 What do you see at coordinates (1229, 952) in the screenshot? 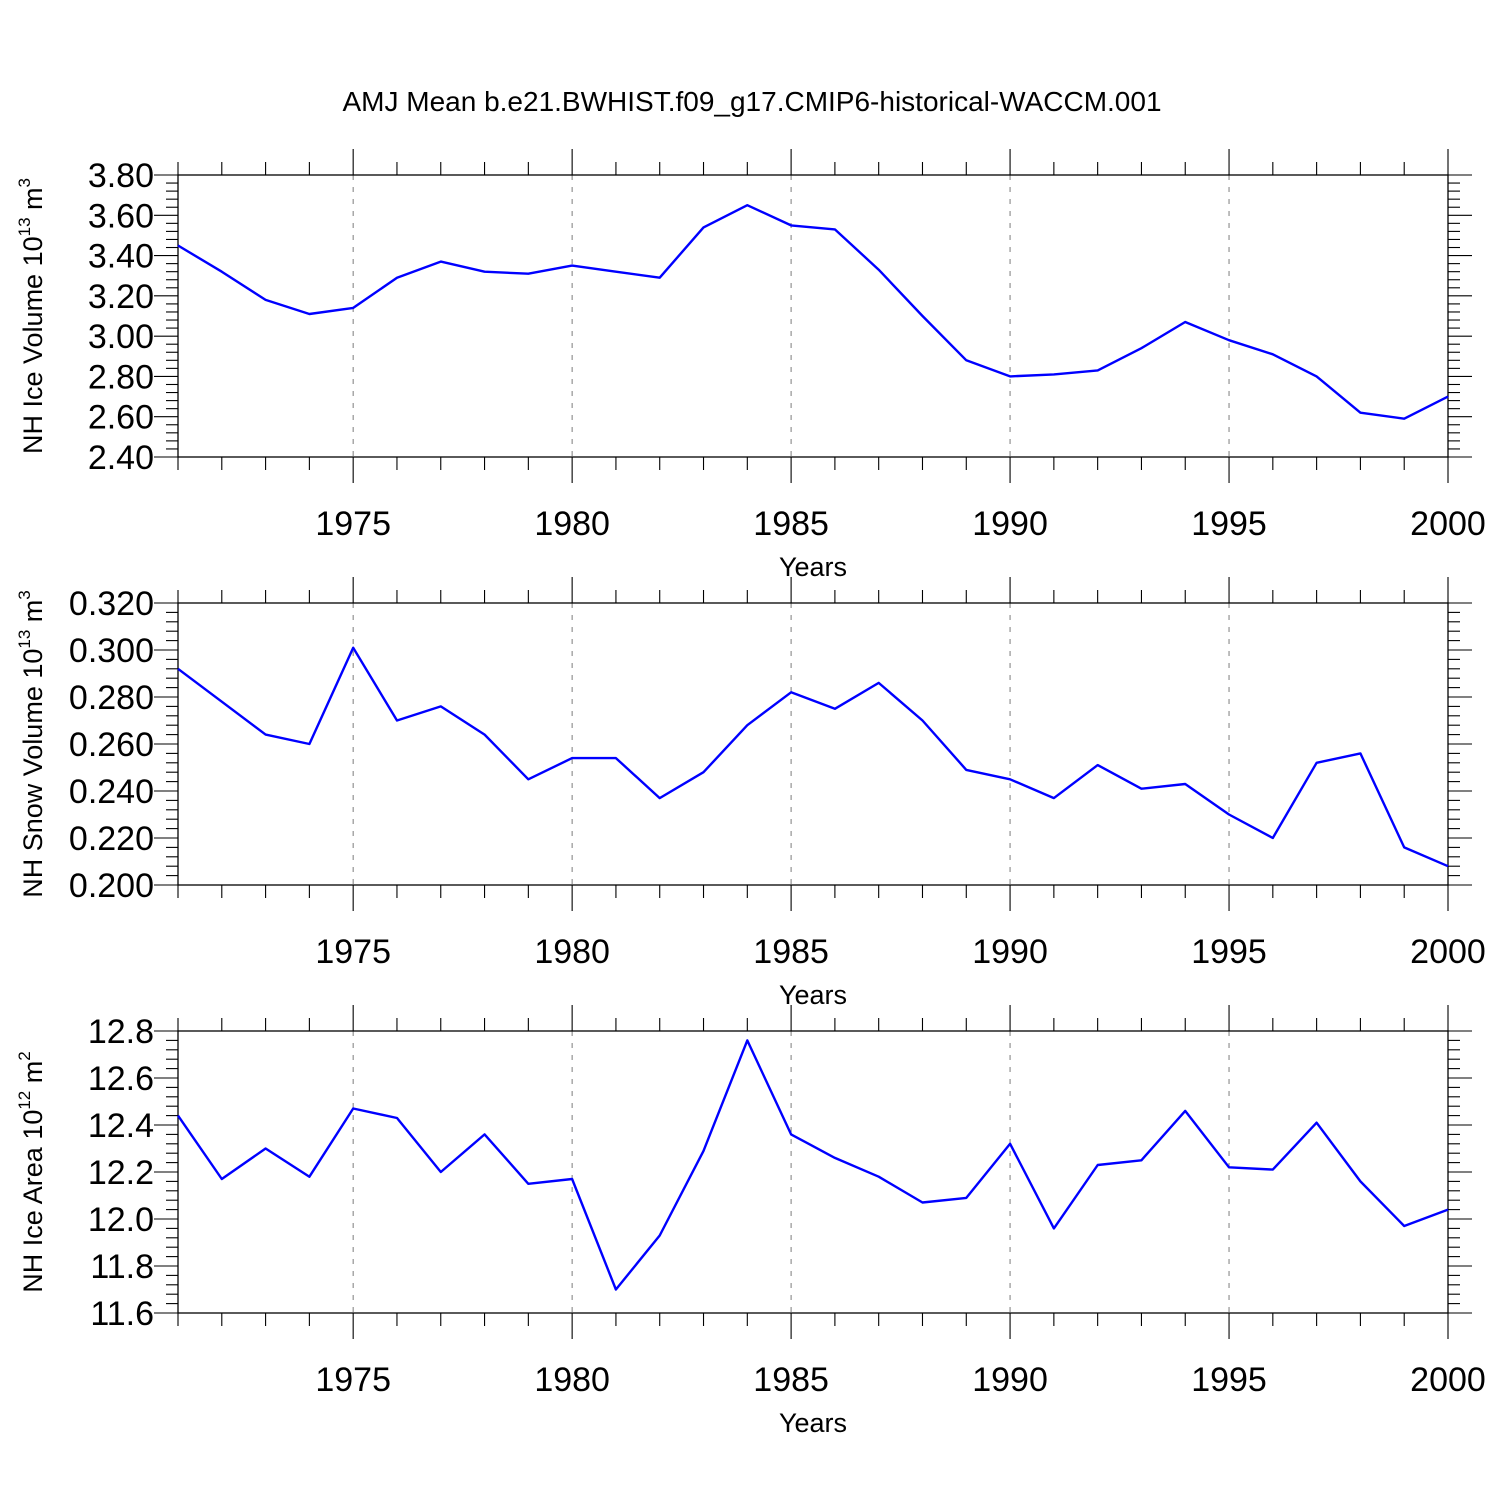
I see `x-tick-label: 1995` at bounding box center [1229, 952].